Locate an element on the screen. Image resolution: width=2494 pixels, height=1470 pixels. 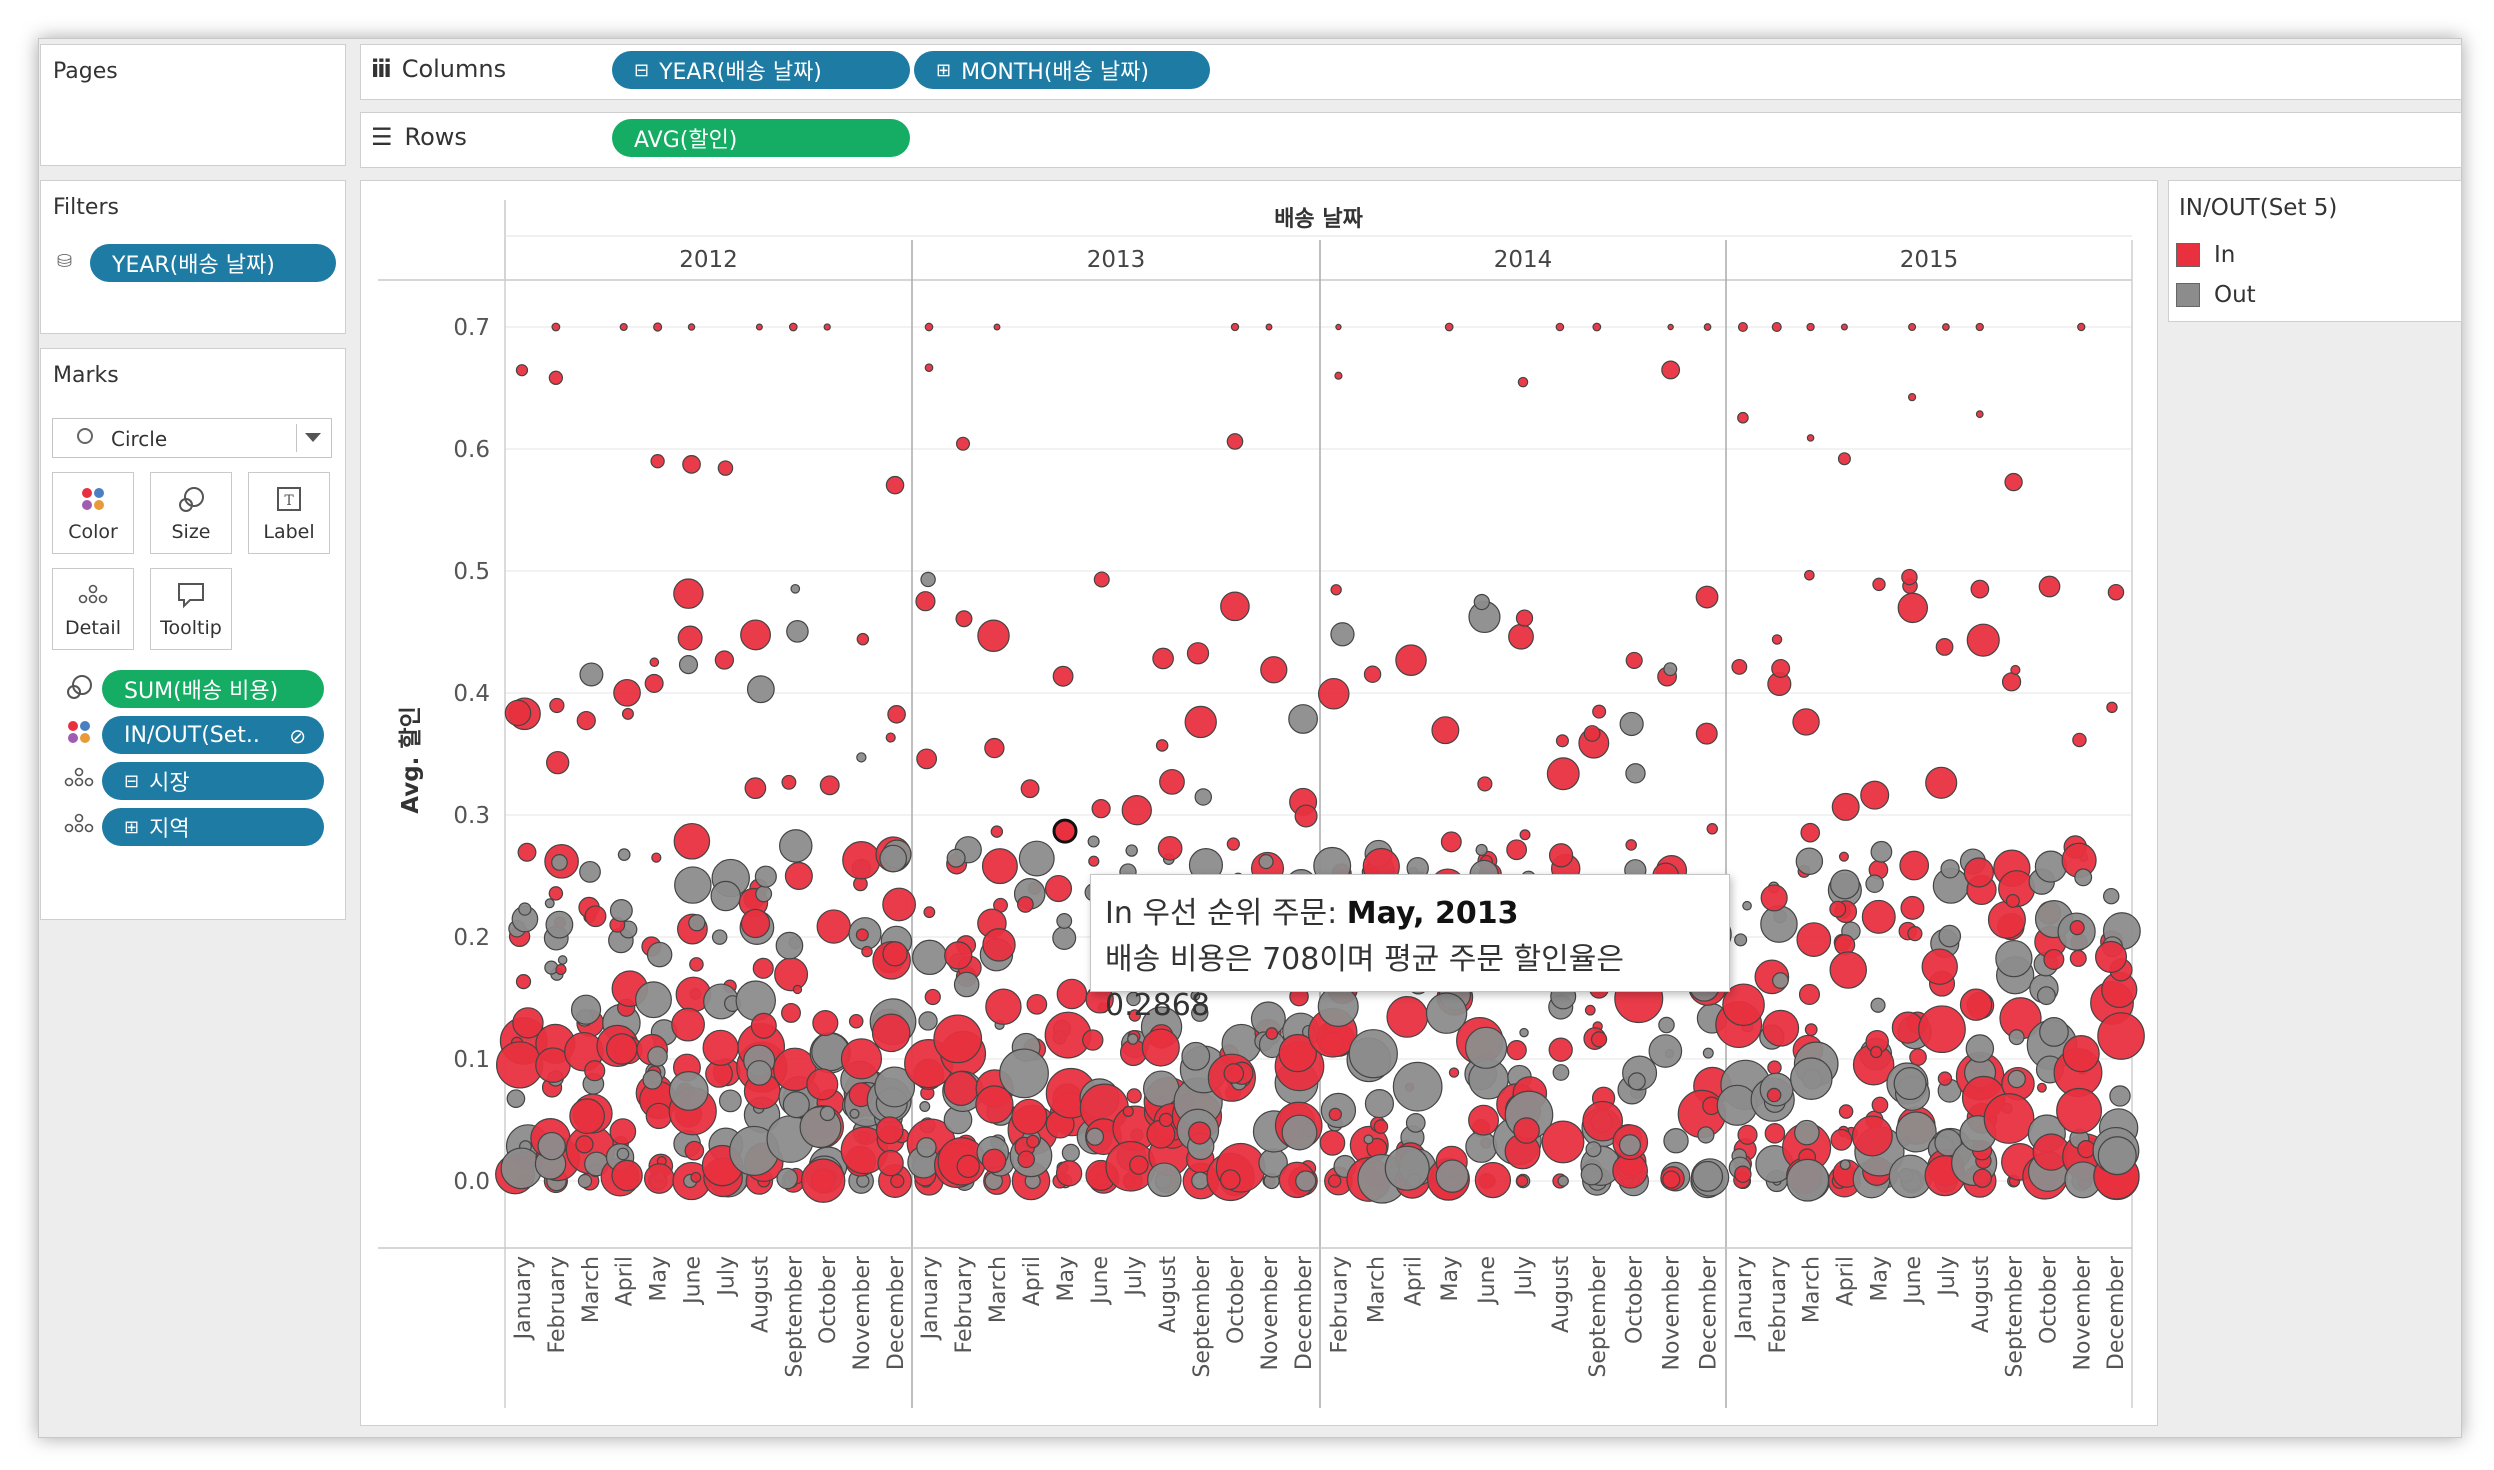
marks-title: Marks is located at coordinates (86, 375).